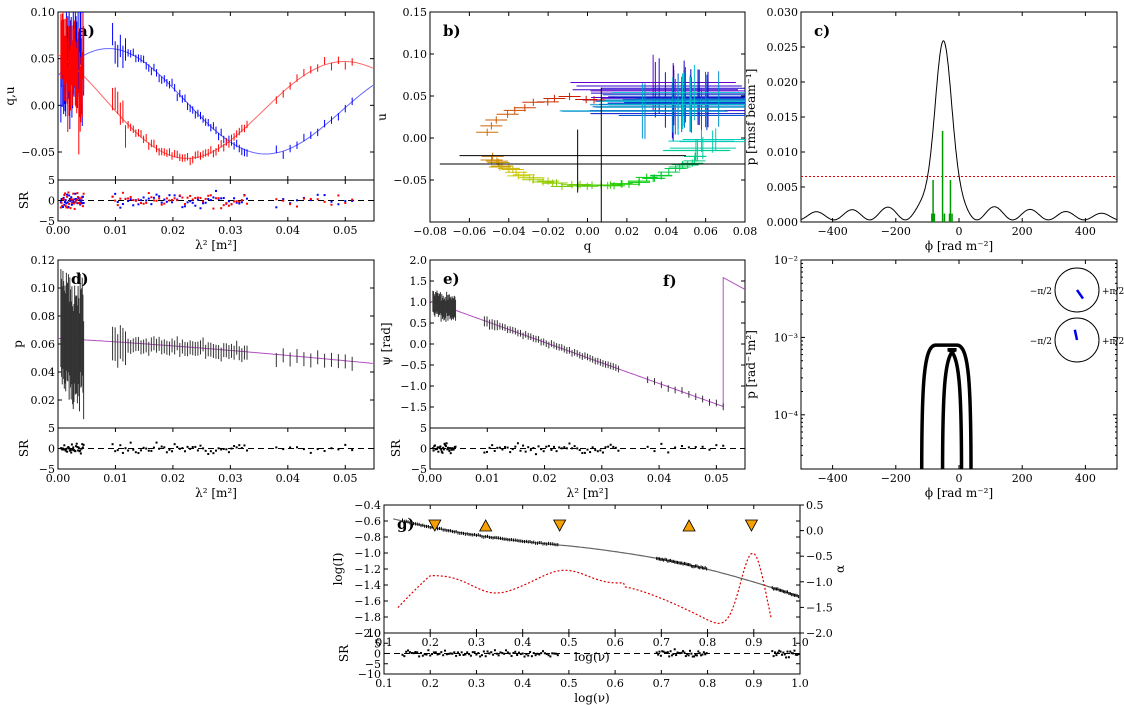 The height and width of the screenshot is (705, 1124). Describe the element at coordinates (38, 152) in the screenshot. I see `y-tick-label: −0.05` at that location.